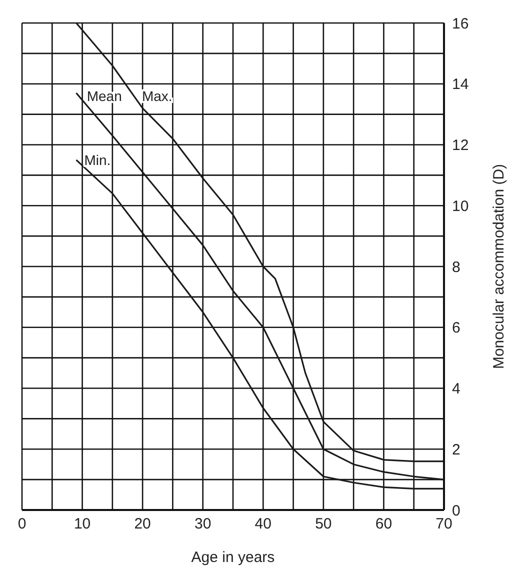 The image size is (522, 584). What do you see at coordinates (460, 145) in the screenshot?
I see `y-tick-label: 12` at bounding box center [460, 145].